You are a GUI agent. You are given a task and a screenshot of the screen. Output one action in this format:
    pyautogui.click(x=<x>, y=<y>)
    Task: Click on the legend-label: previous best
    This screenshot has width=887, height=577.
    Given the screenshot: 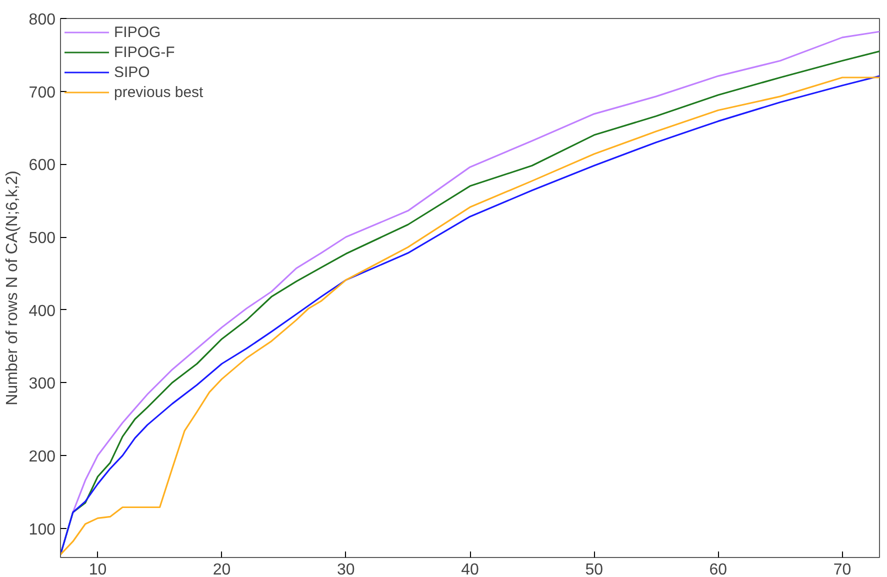 What is the action you would take?
    pyautogui.click(x=159, y=92)
    